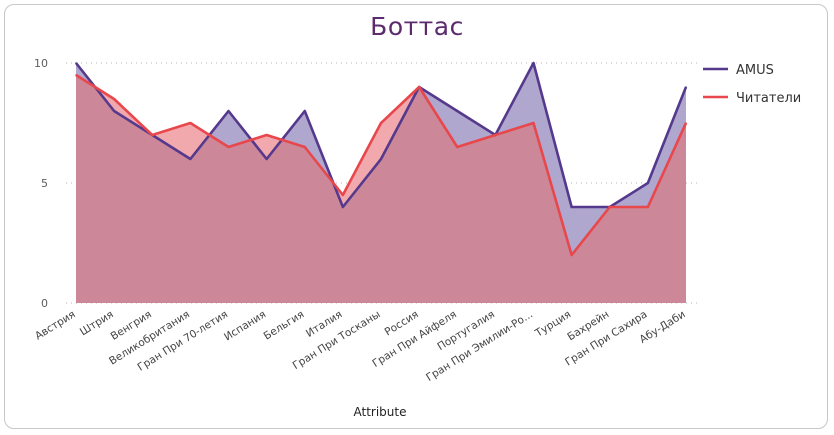  I want to click on x-tick-label: Испания, so click(245, 325).